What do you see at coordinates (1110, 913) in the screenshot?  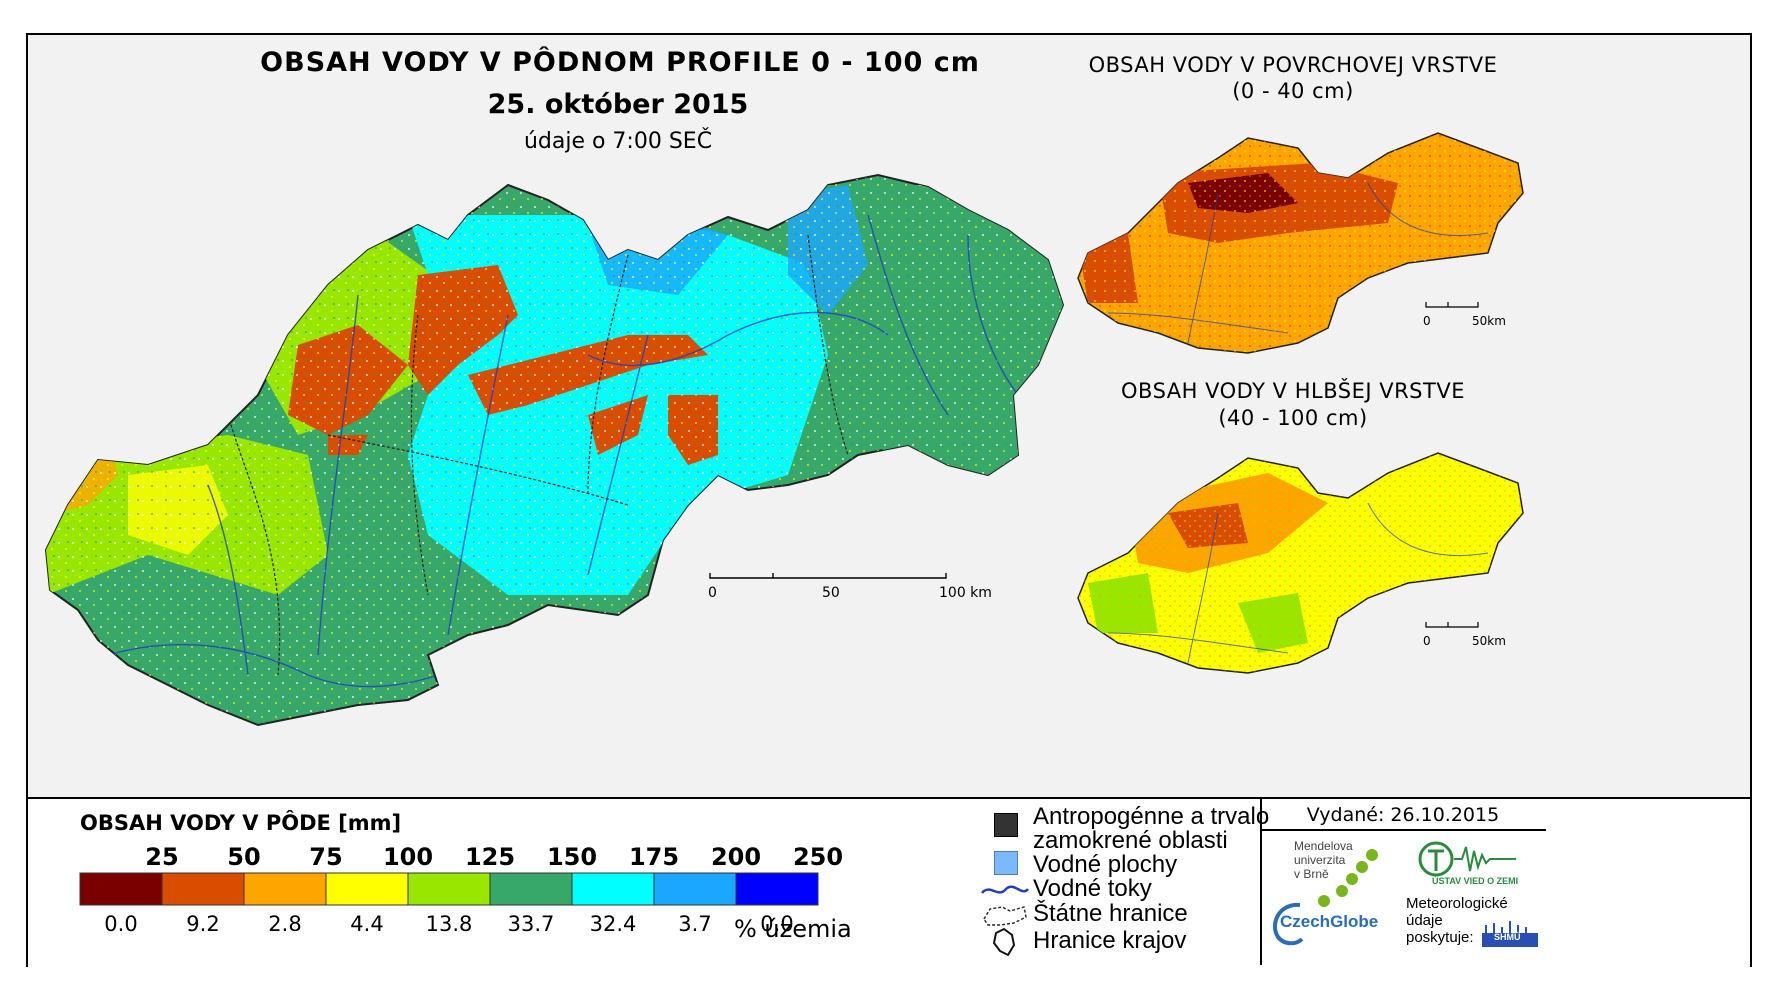 I see `key-state-border-label: Štátne hranice` at bounding box center [1110, 913].